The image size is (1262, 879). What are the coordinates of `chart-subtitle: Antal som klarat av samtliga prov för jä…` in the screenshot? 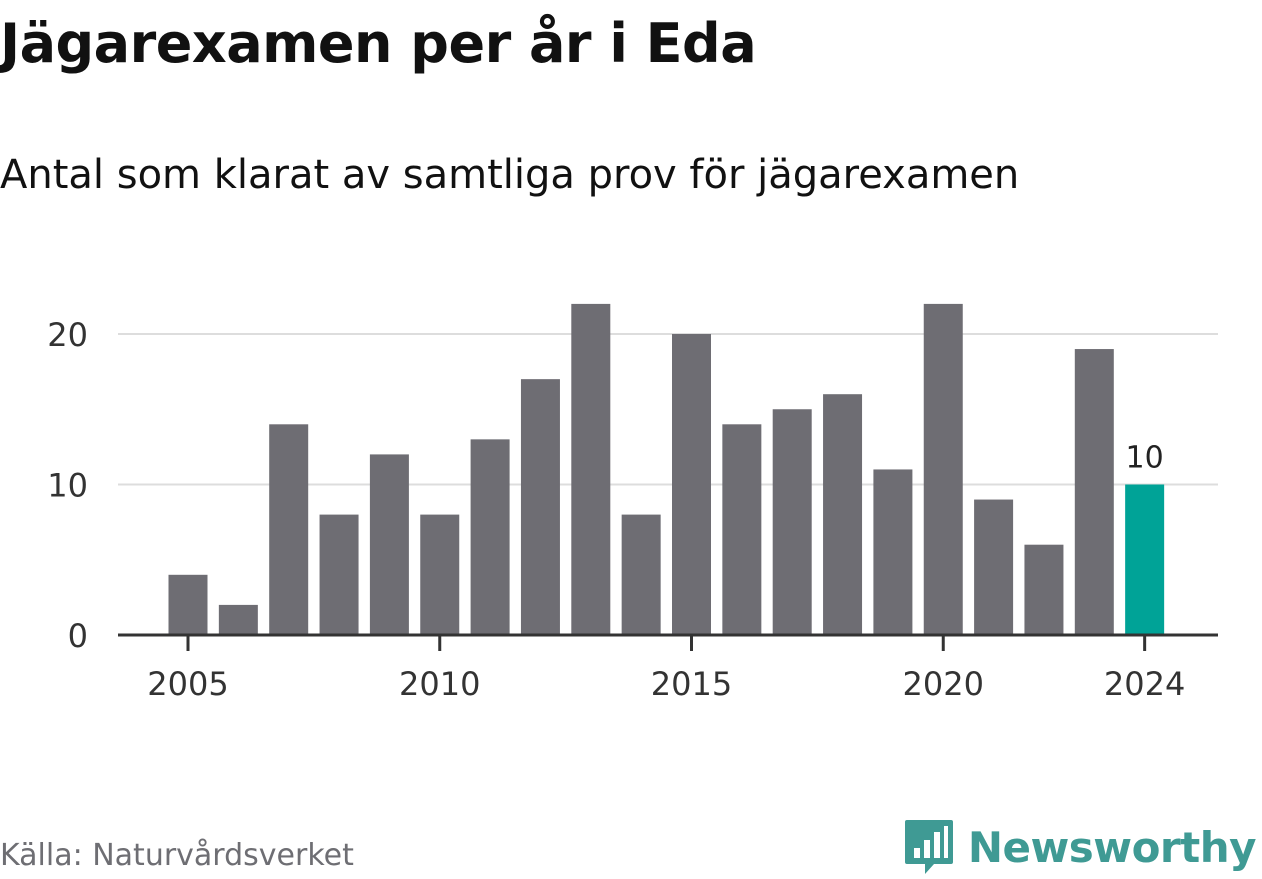 It's located at (510, 175).